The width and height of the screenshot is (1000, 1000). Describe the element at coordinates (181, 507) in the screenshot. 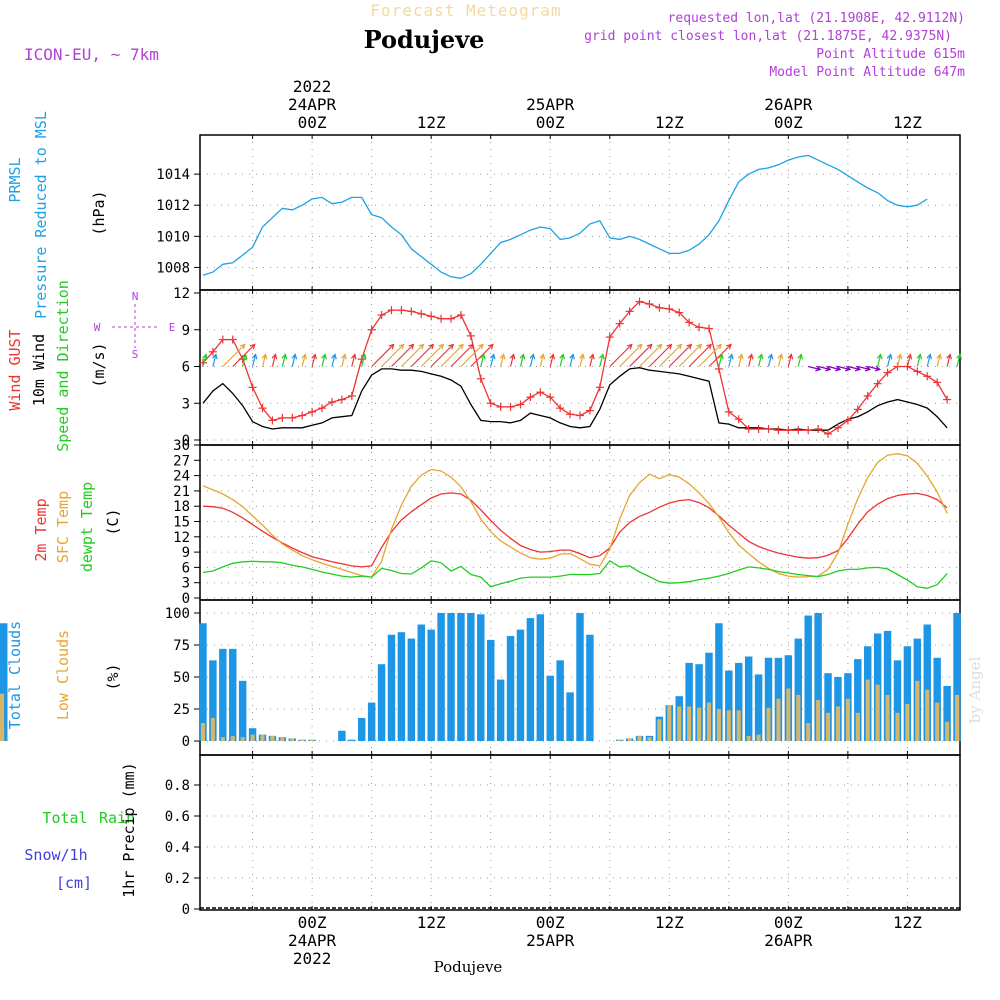

I see `y-tick-label: 18` at that location.